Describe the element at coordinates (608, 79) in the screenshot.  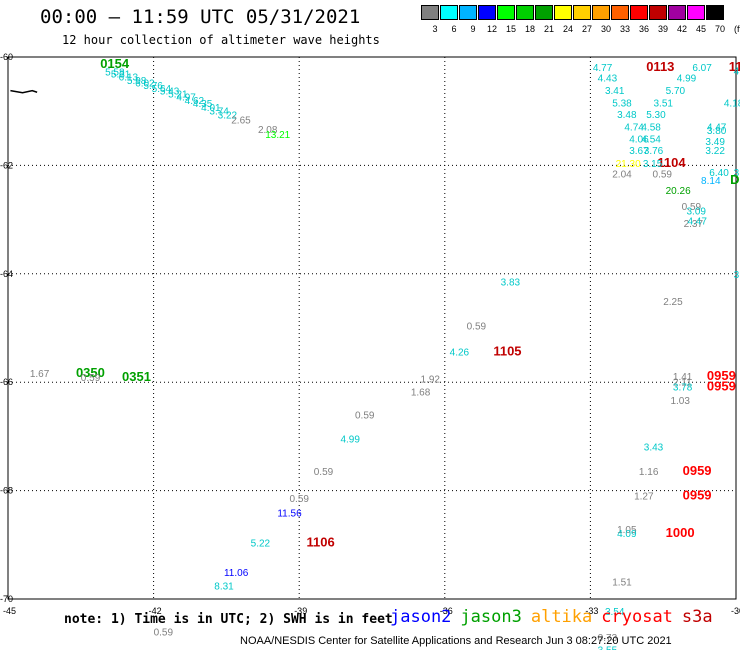
I see `wave-height-label: 4.43` at that location.